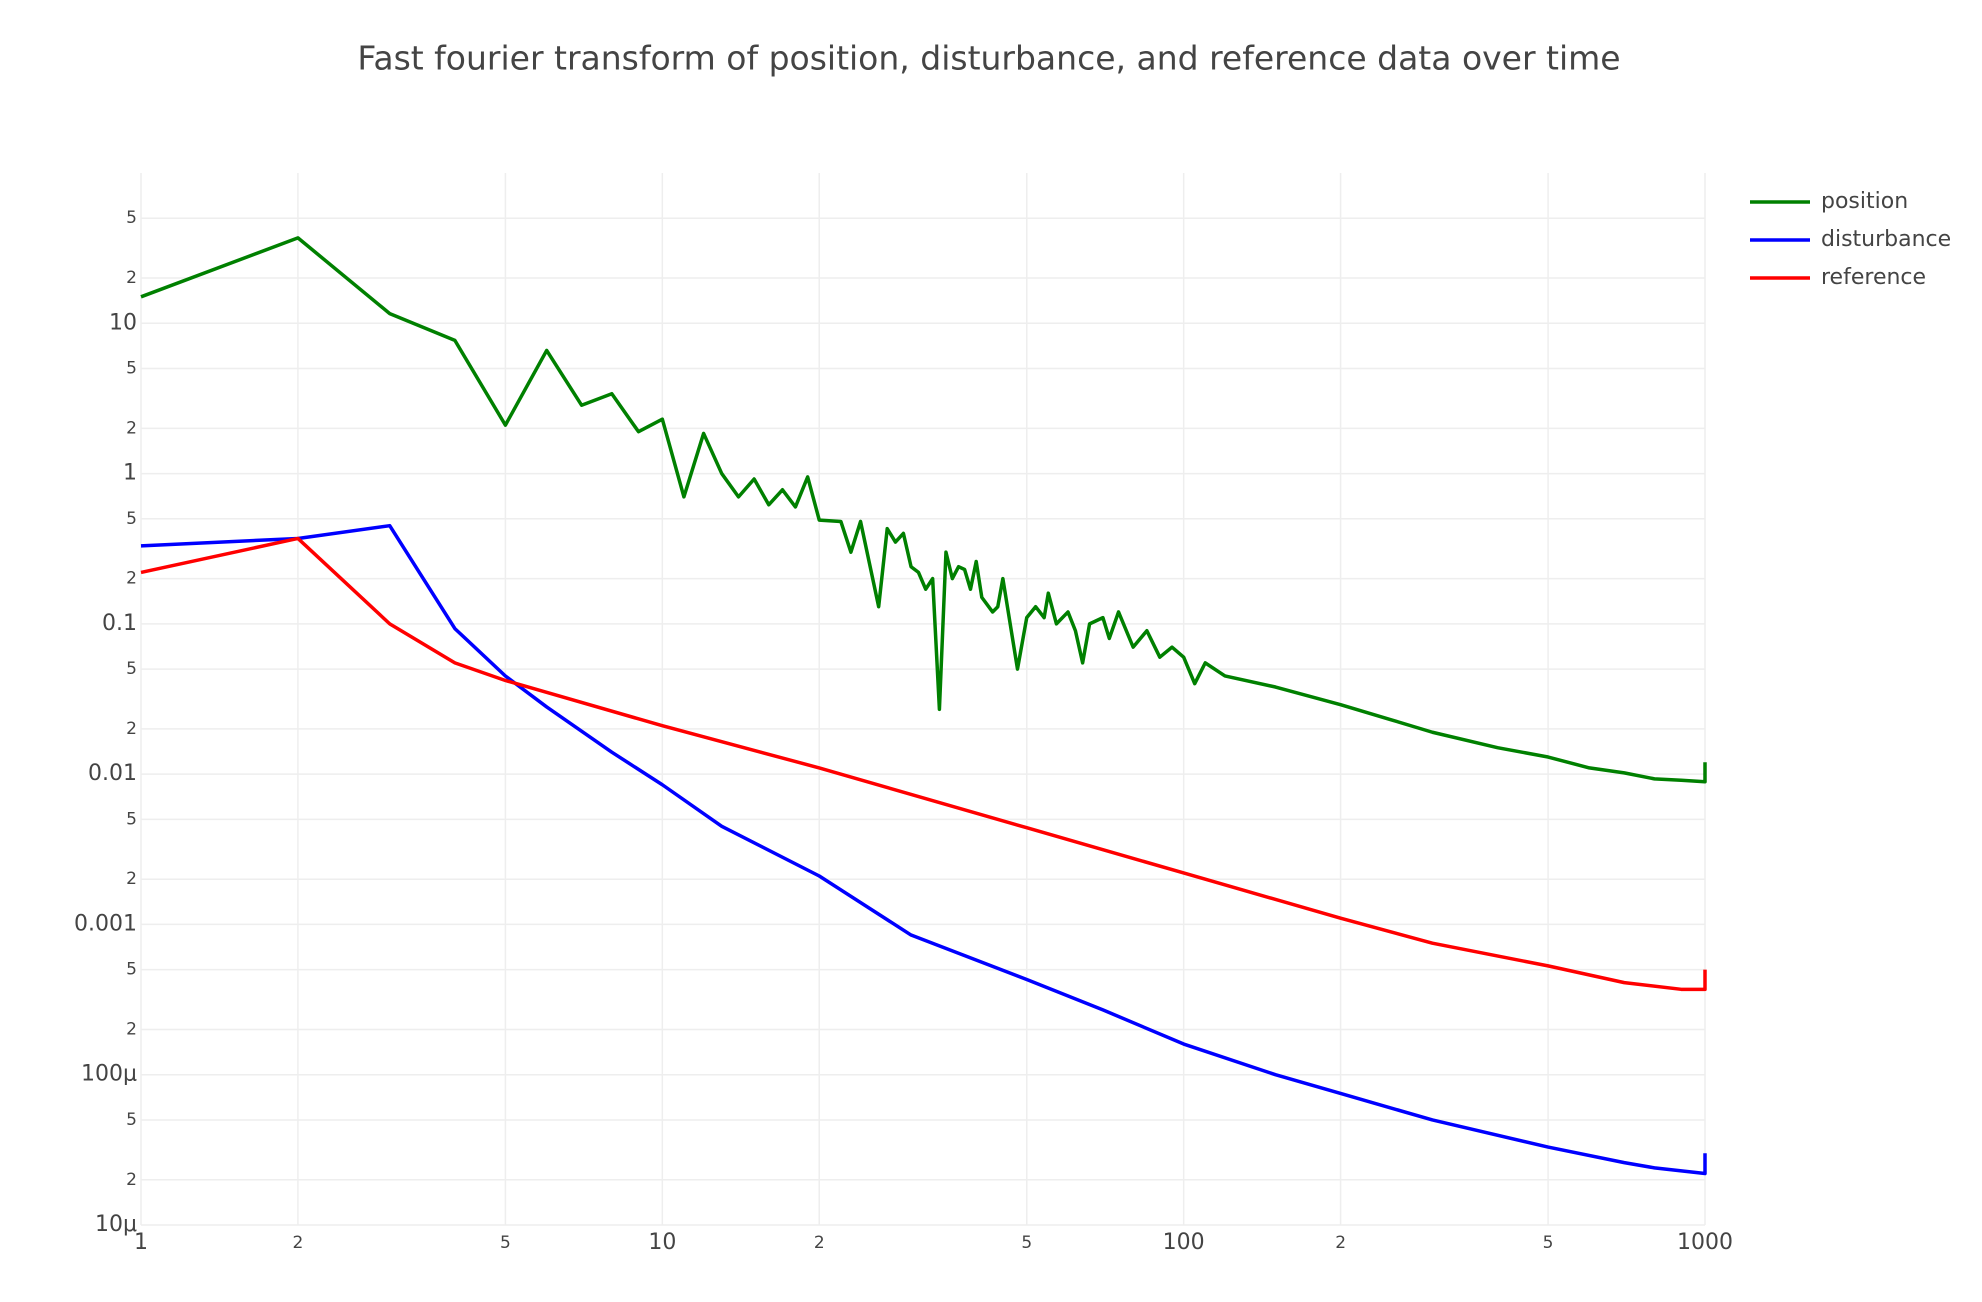  I want to click on legend-label: disturbance, so click(1886, 239).